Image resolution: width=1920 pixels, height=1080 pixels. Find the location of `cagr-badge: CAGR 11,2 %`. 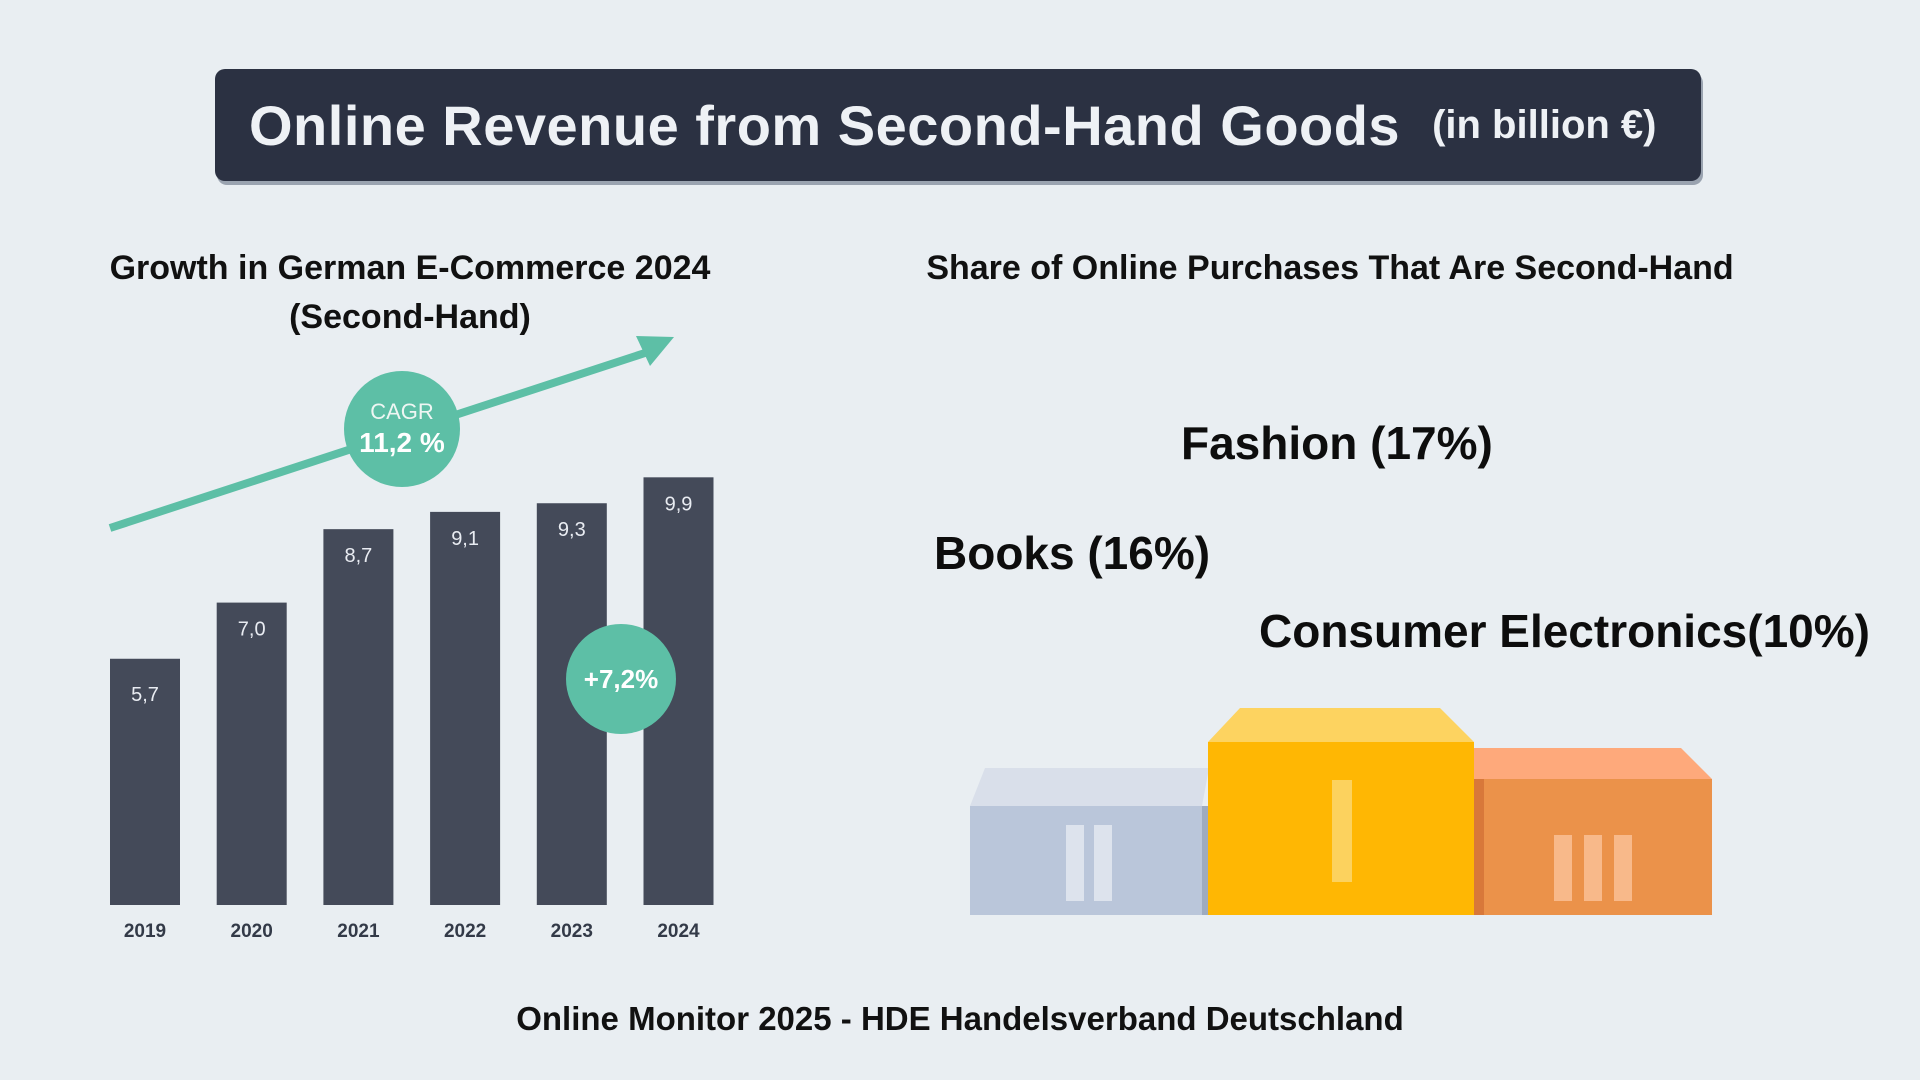

cagr-badge: CAGR 11,2 % is located at coordinates (402, 429).